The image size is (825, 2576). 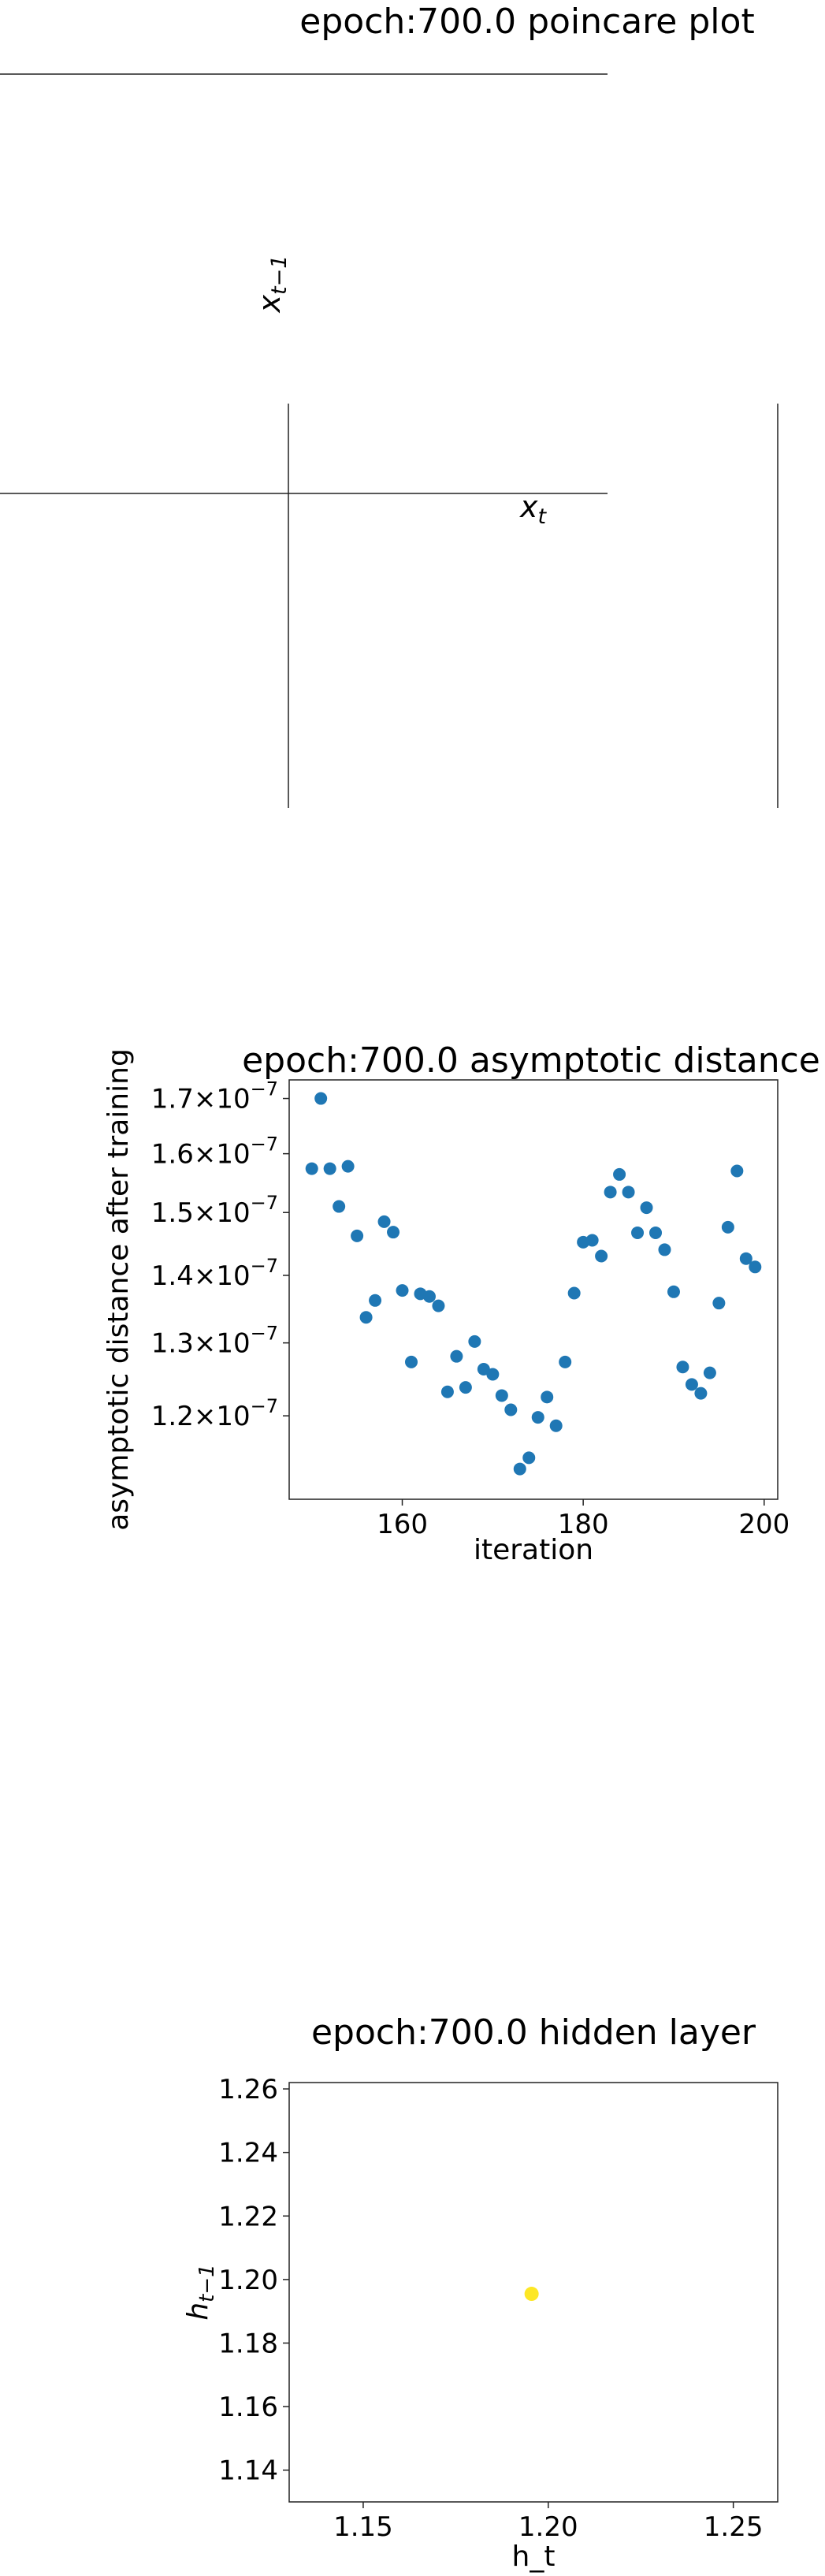 What do you see at coordinates (734, 2527) in the screenshot?
I see `hidden-x-tick-label: 1.25` at bounding box center [734, 2527].